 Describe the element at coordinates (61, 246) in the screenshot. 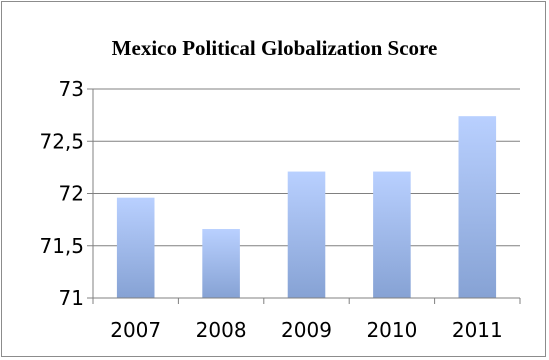

I see `y-tick-label: 71,5` at that location.